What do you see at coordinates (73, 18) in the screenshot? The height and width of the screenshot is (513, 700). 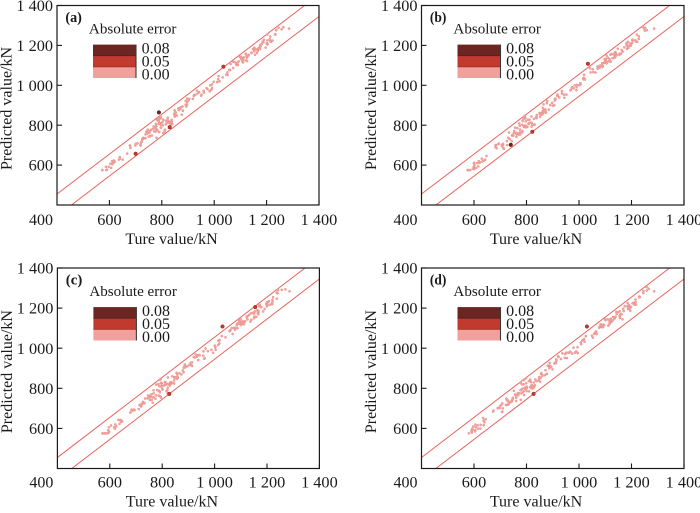 I see `svg-text: (a)` at bounding box center [73, 18].